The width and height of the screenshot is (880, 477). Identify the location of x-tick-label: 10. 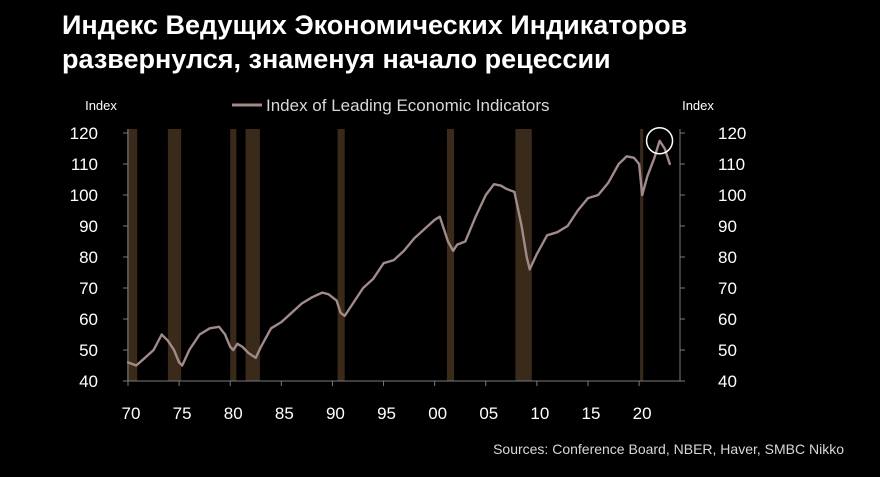
(539, 413).